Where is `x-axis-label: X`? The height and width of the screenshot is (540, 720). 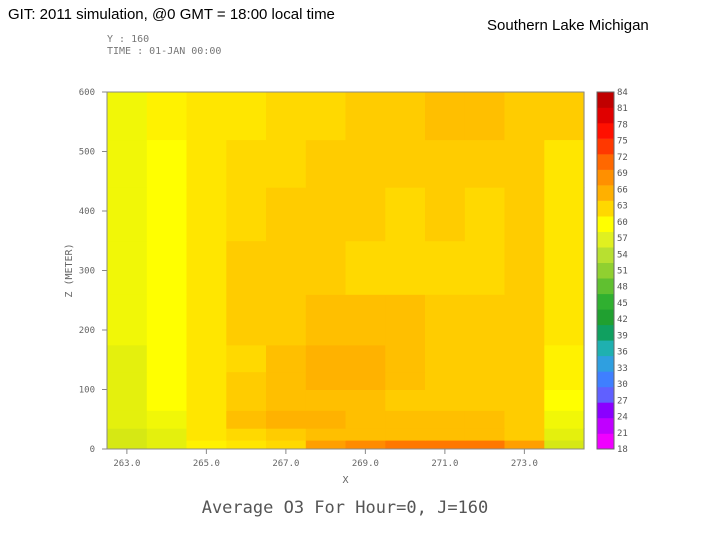 x-axis-label: X is located at coordinates (345, 480).